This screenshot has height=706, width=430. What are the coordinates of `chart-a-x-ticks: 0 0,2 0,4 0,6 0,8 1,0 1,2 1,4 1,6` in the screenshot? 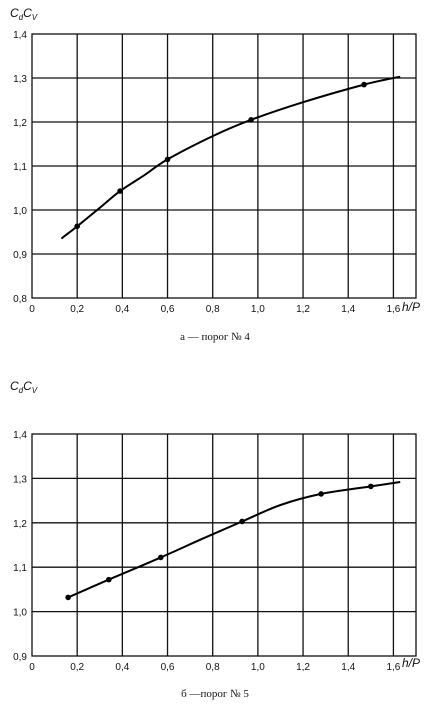 It's located at (215, 309).